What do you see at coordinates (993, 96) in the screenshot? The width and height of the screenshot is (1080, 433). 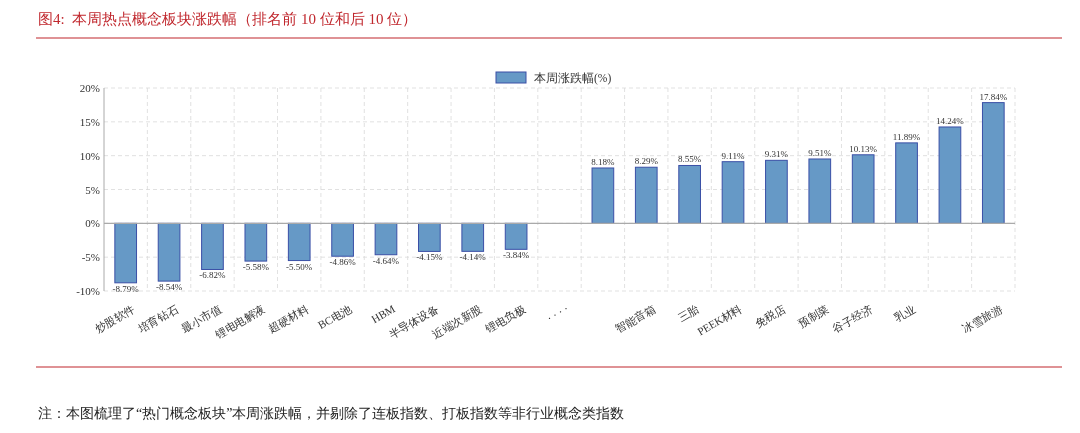 I see `data-label: 17.84%` at bounding box center [993, 96].